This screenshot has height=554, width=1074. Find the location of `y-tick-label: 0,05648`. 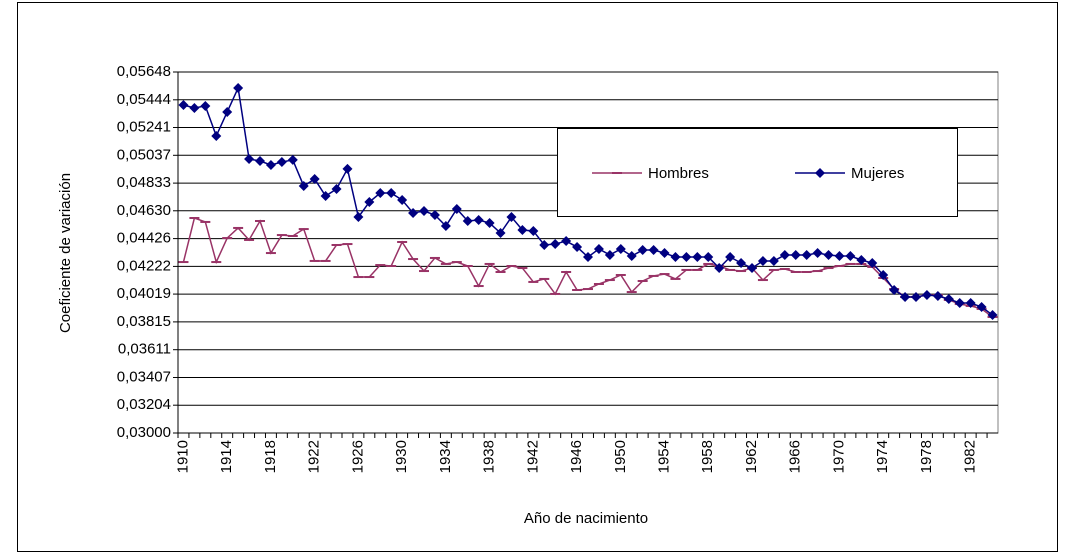

y-tick-label: 0,05648 is located at coordinates (144, 71).